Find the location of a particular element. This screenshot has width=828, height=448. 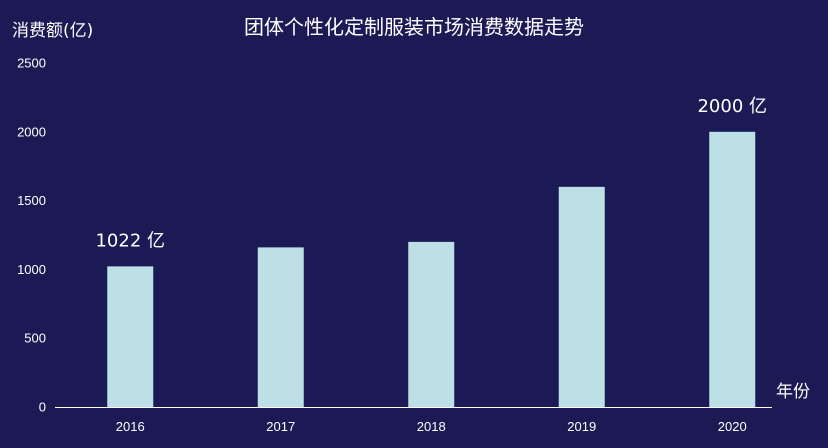

y-axis-label: 消费额(亿) is located at coordinates (52, 31).